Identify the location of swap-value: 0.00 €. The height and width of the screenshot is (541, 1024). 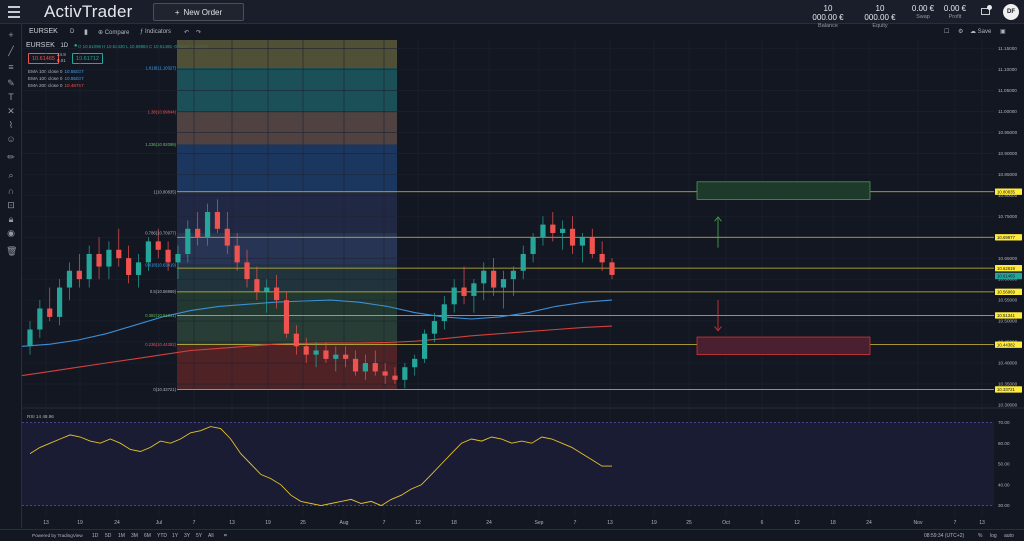
(923, 8).